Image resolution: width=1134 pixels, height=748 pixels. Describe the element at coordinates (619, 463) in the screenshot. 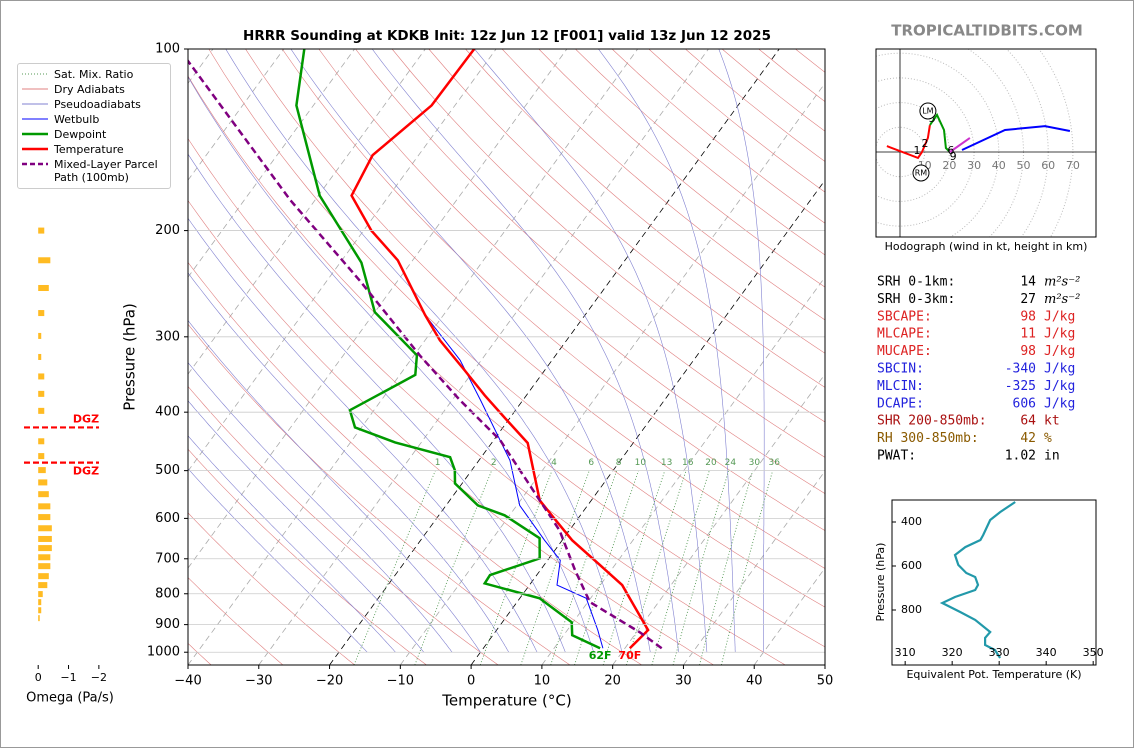

I see `mixing-ratio-label: 8` at that location.